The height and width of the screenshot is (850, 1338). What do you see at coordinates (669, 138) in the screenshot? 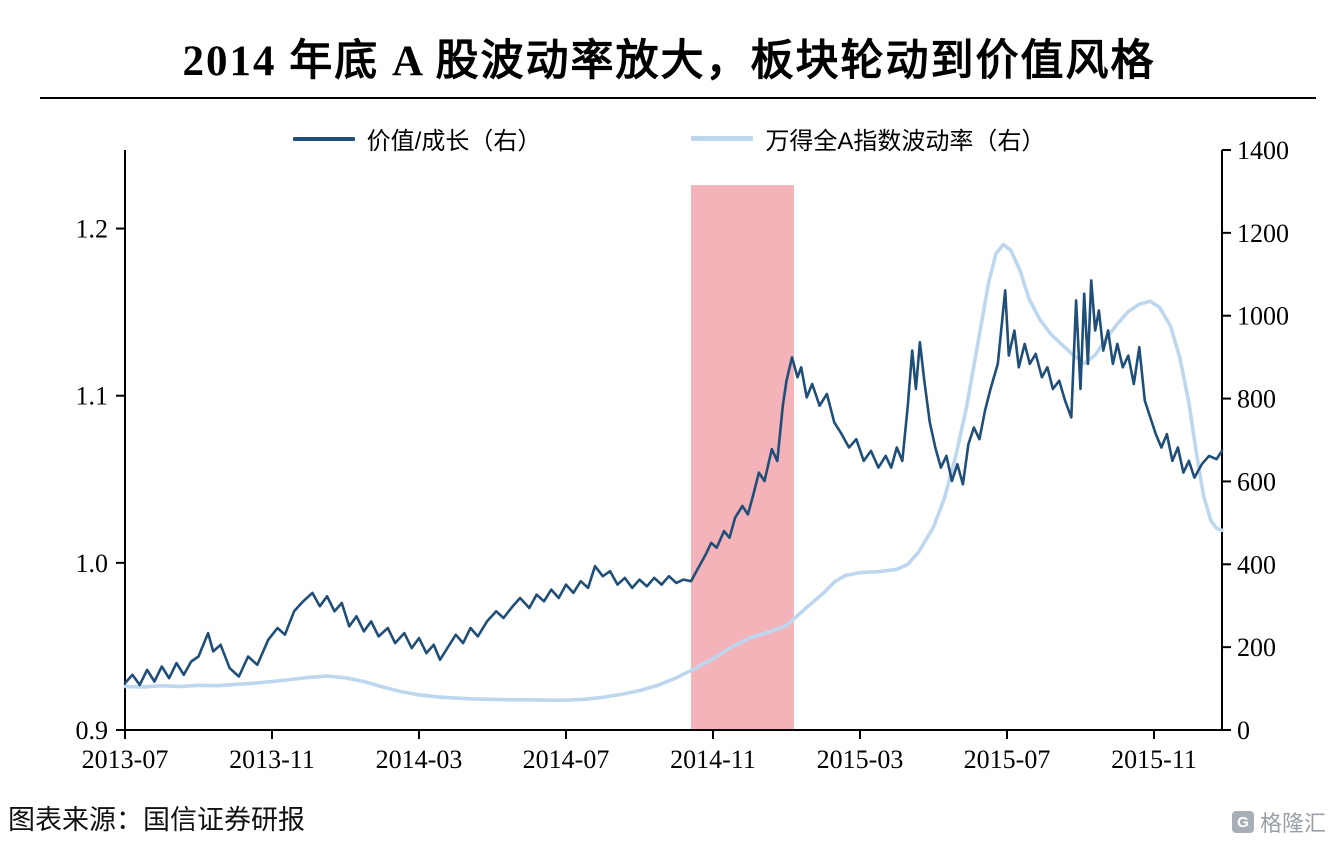
I see `legend: 价值/成长（右） 万得全A指数波动率（右）` at bounding box center [669, 138].